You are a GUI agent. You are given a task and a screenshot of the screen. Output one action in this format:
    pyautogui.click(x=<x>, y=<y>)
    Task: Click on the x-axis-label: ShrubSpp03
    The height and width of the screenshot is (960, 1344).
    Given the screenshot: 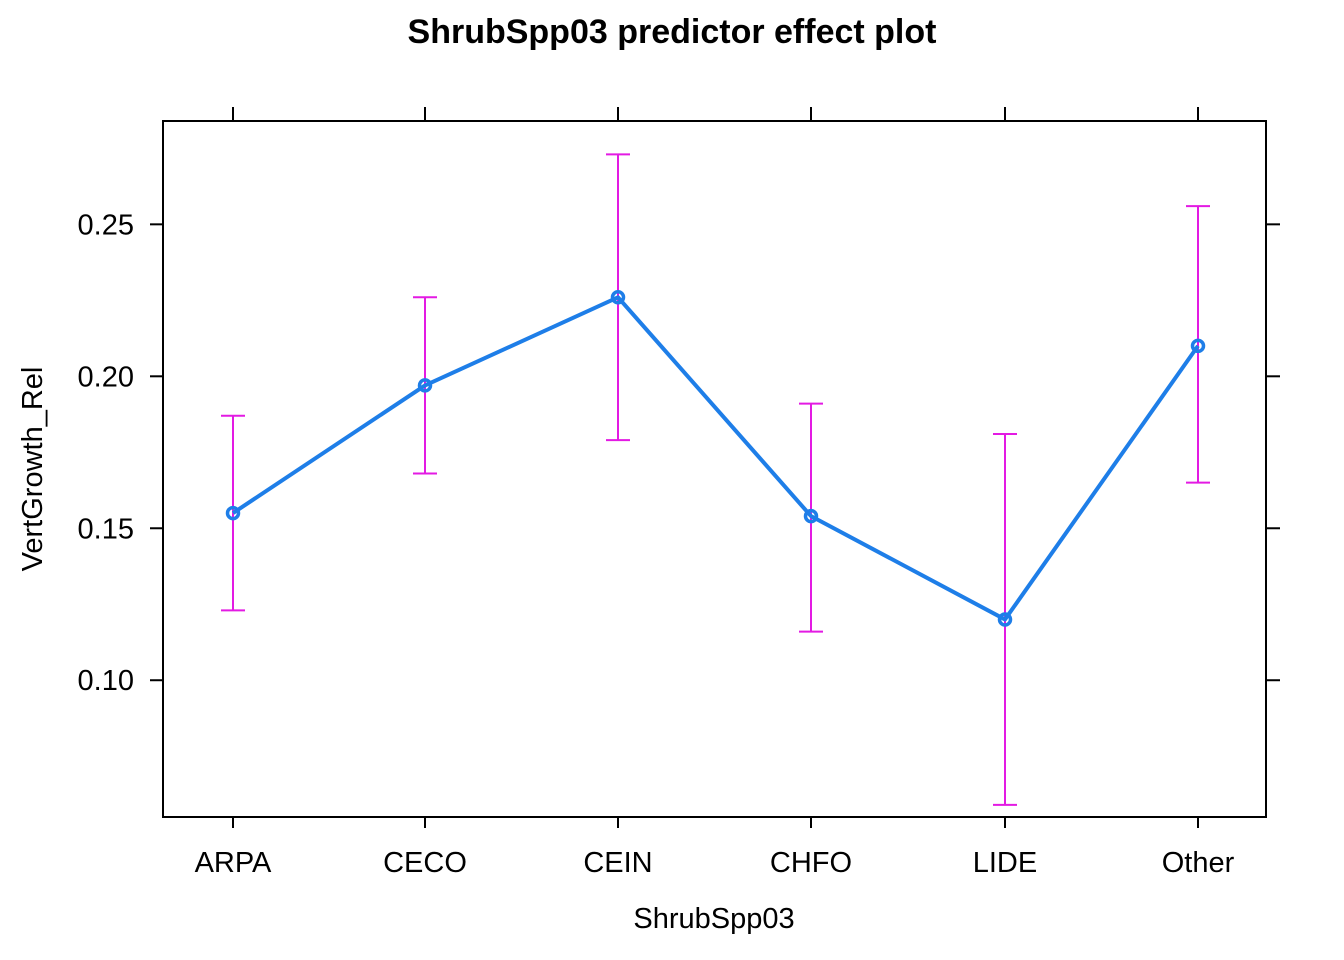 What is the action you would take?
    pyautogui.click(x=713, y=919)
    